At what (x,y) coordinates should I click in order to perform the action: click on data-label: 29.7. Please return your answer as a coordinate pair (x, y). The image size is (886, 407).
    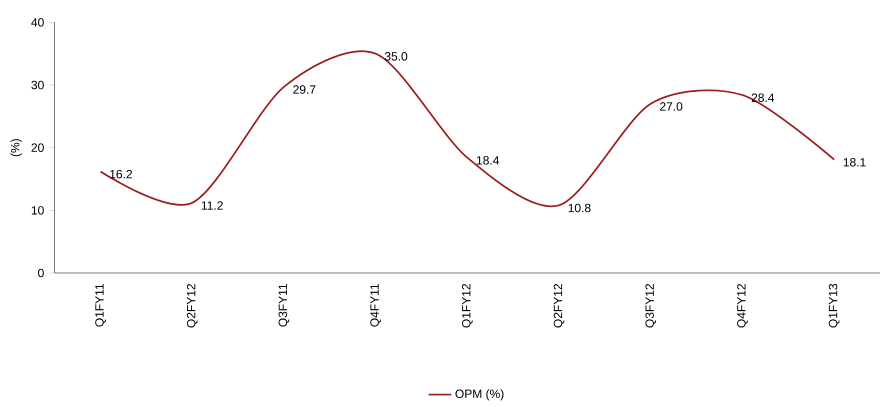
    Looking at the image, I should click on (304, 89).